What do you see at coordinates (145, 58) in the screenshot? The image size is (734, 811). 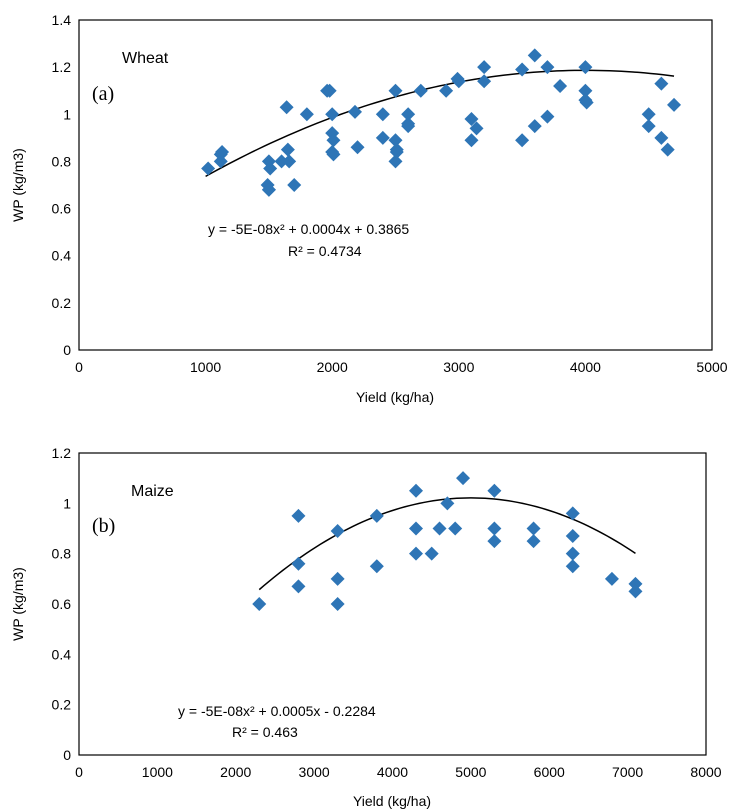 I see `crop-label-wheat: Wheat` at bounding box center [145, 58].